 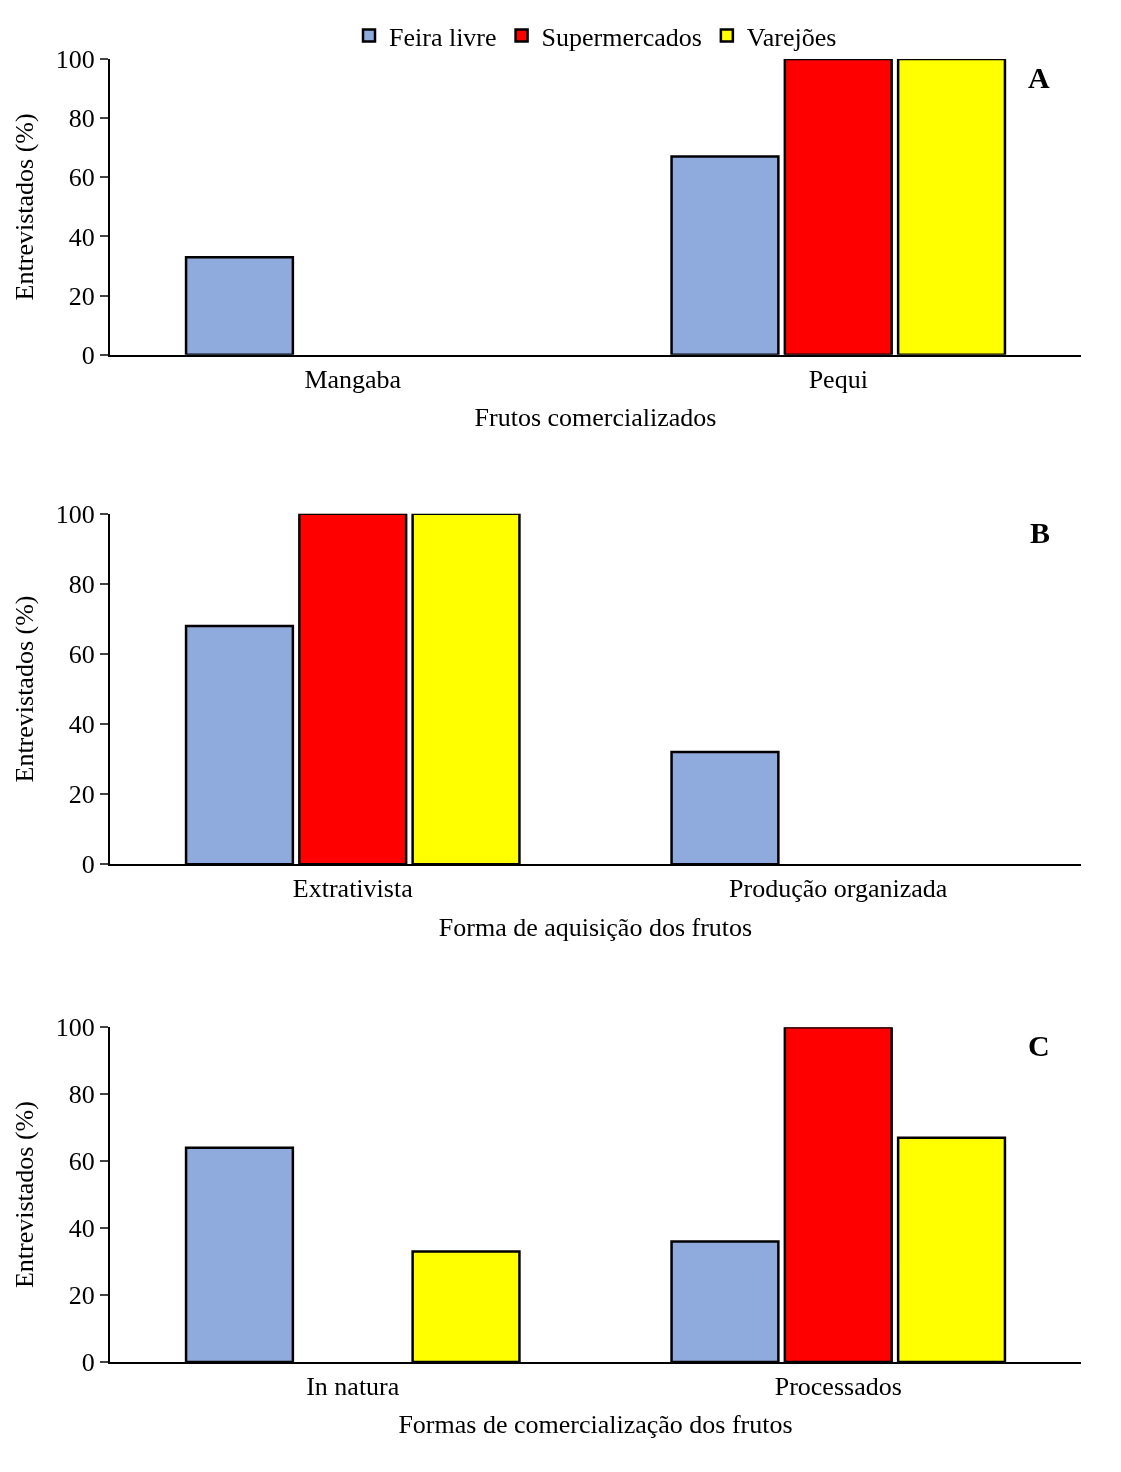 I want to click on x-tick-label: Mangaba, so click(x=353, y=379).